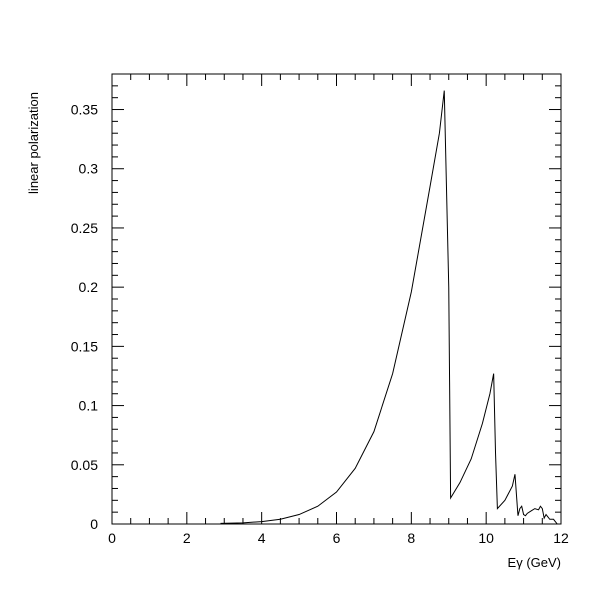  What do you see at coordinates (84, 110) in the screenshot?
I see `y-tick-label: 0.35` at bounding box center [84, 110].